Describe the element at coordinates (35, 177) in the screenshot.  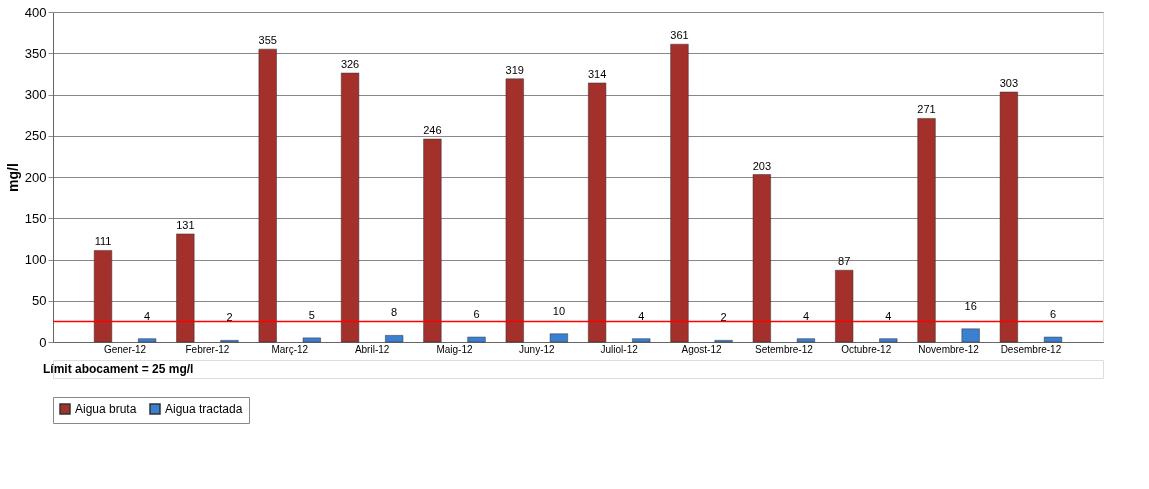
I see `y-tick-label: 200` at that location.